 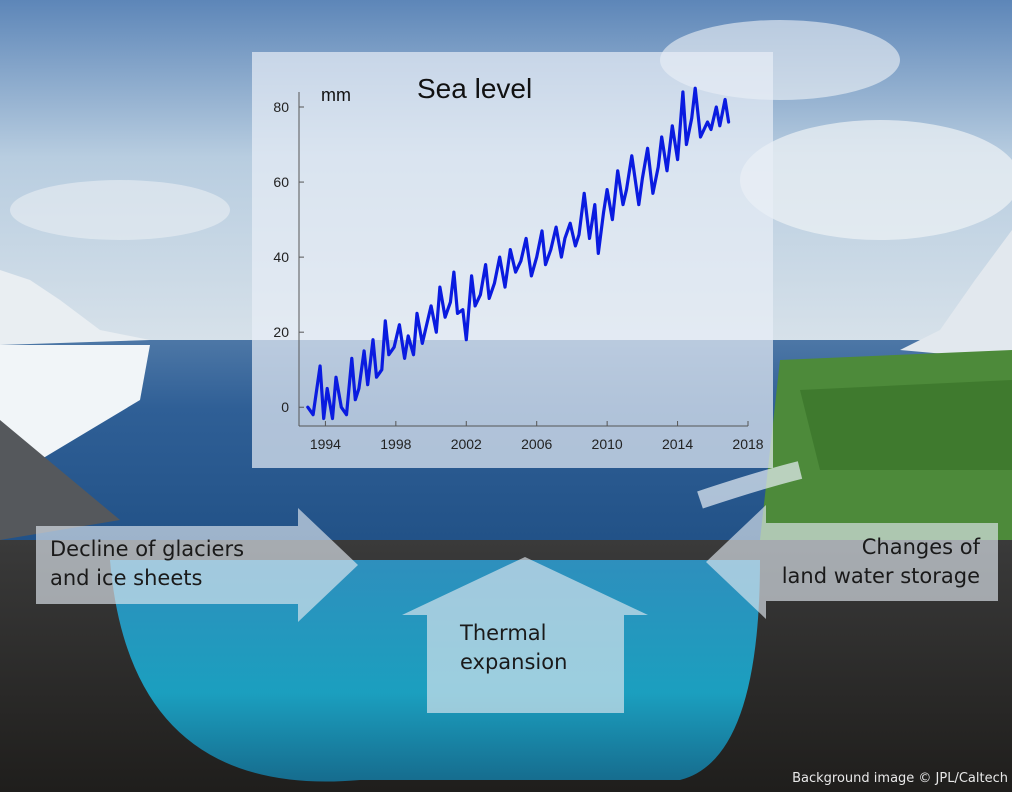 What do you see at coordinates (336, 95) in the screenshot?
I see `y-axis-label: mm` at bounding box center [336, 95].